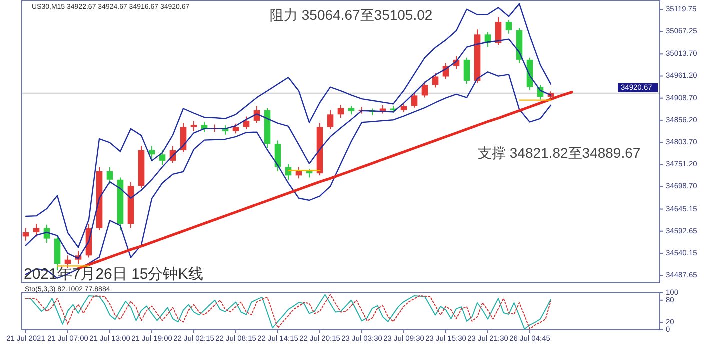  I want to click on annotation: 支撑 34821.82至34889.67, so click(559, 153).